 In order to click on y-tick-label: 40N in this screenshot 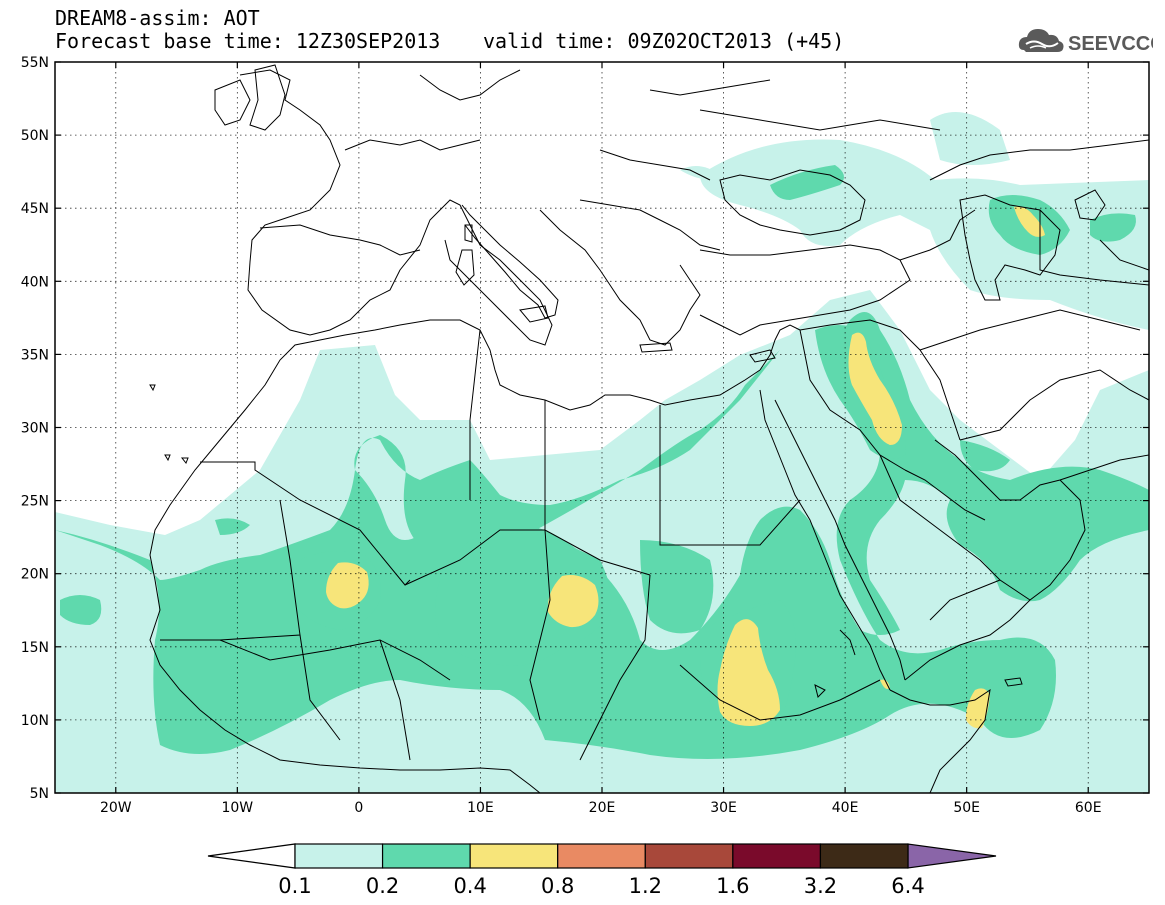, I will do `click(35, 282)`.